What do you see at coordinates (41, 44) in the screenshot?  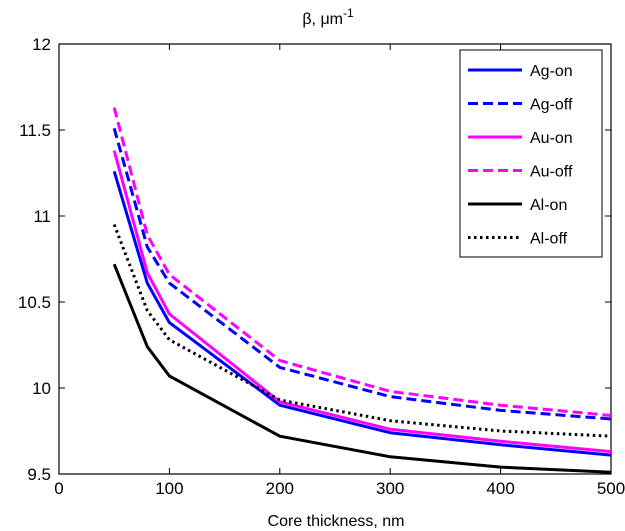 I see `y-tick-label: 12` at bounding box center [41, 44].